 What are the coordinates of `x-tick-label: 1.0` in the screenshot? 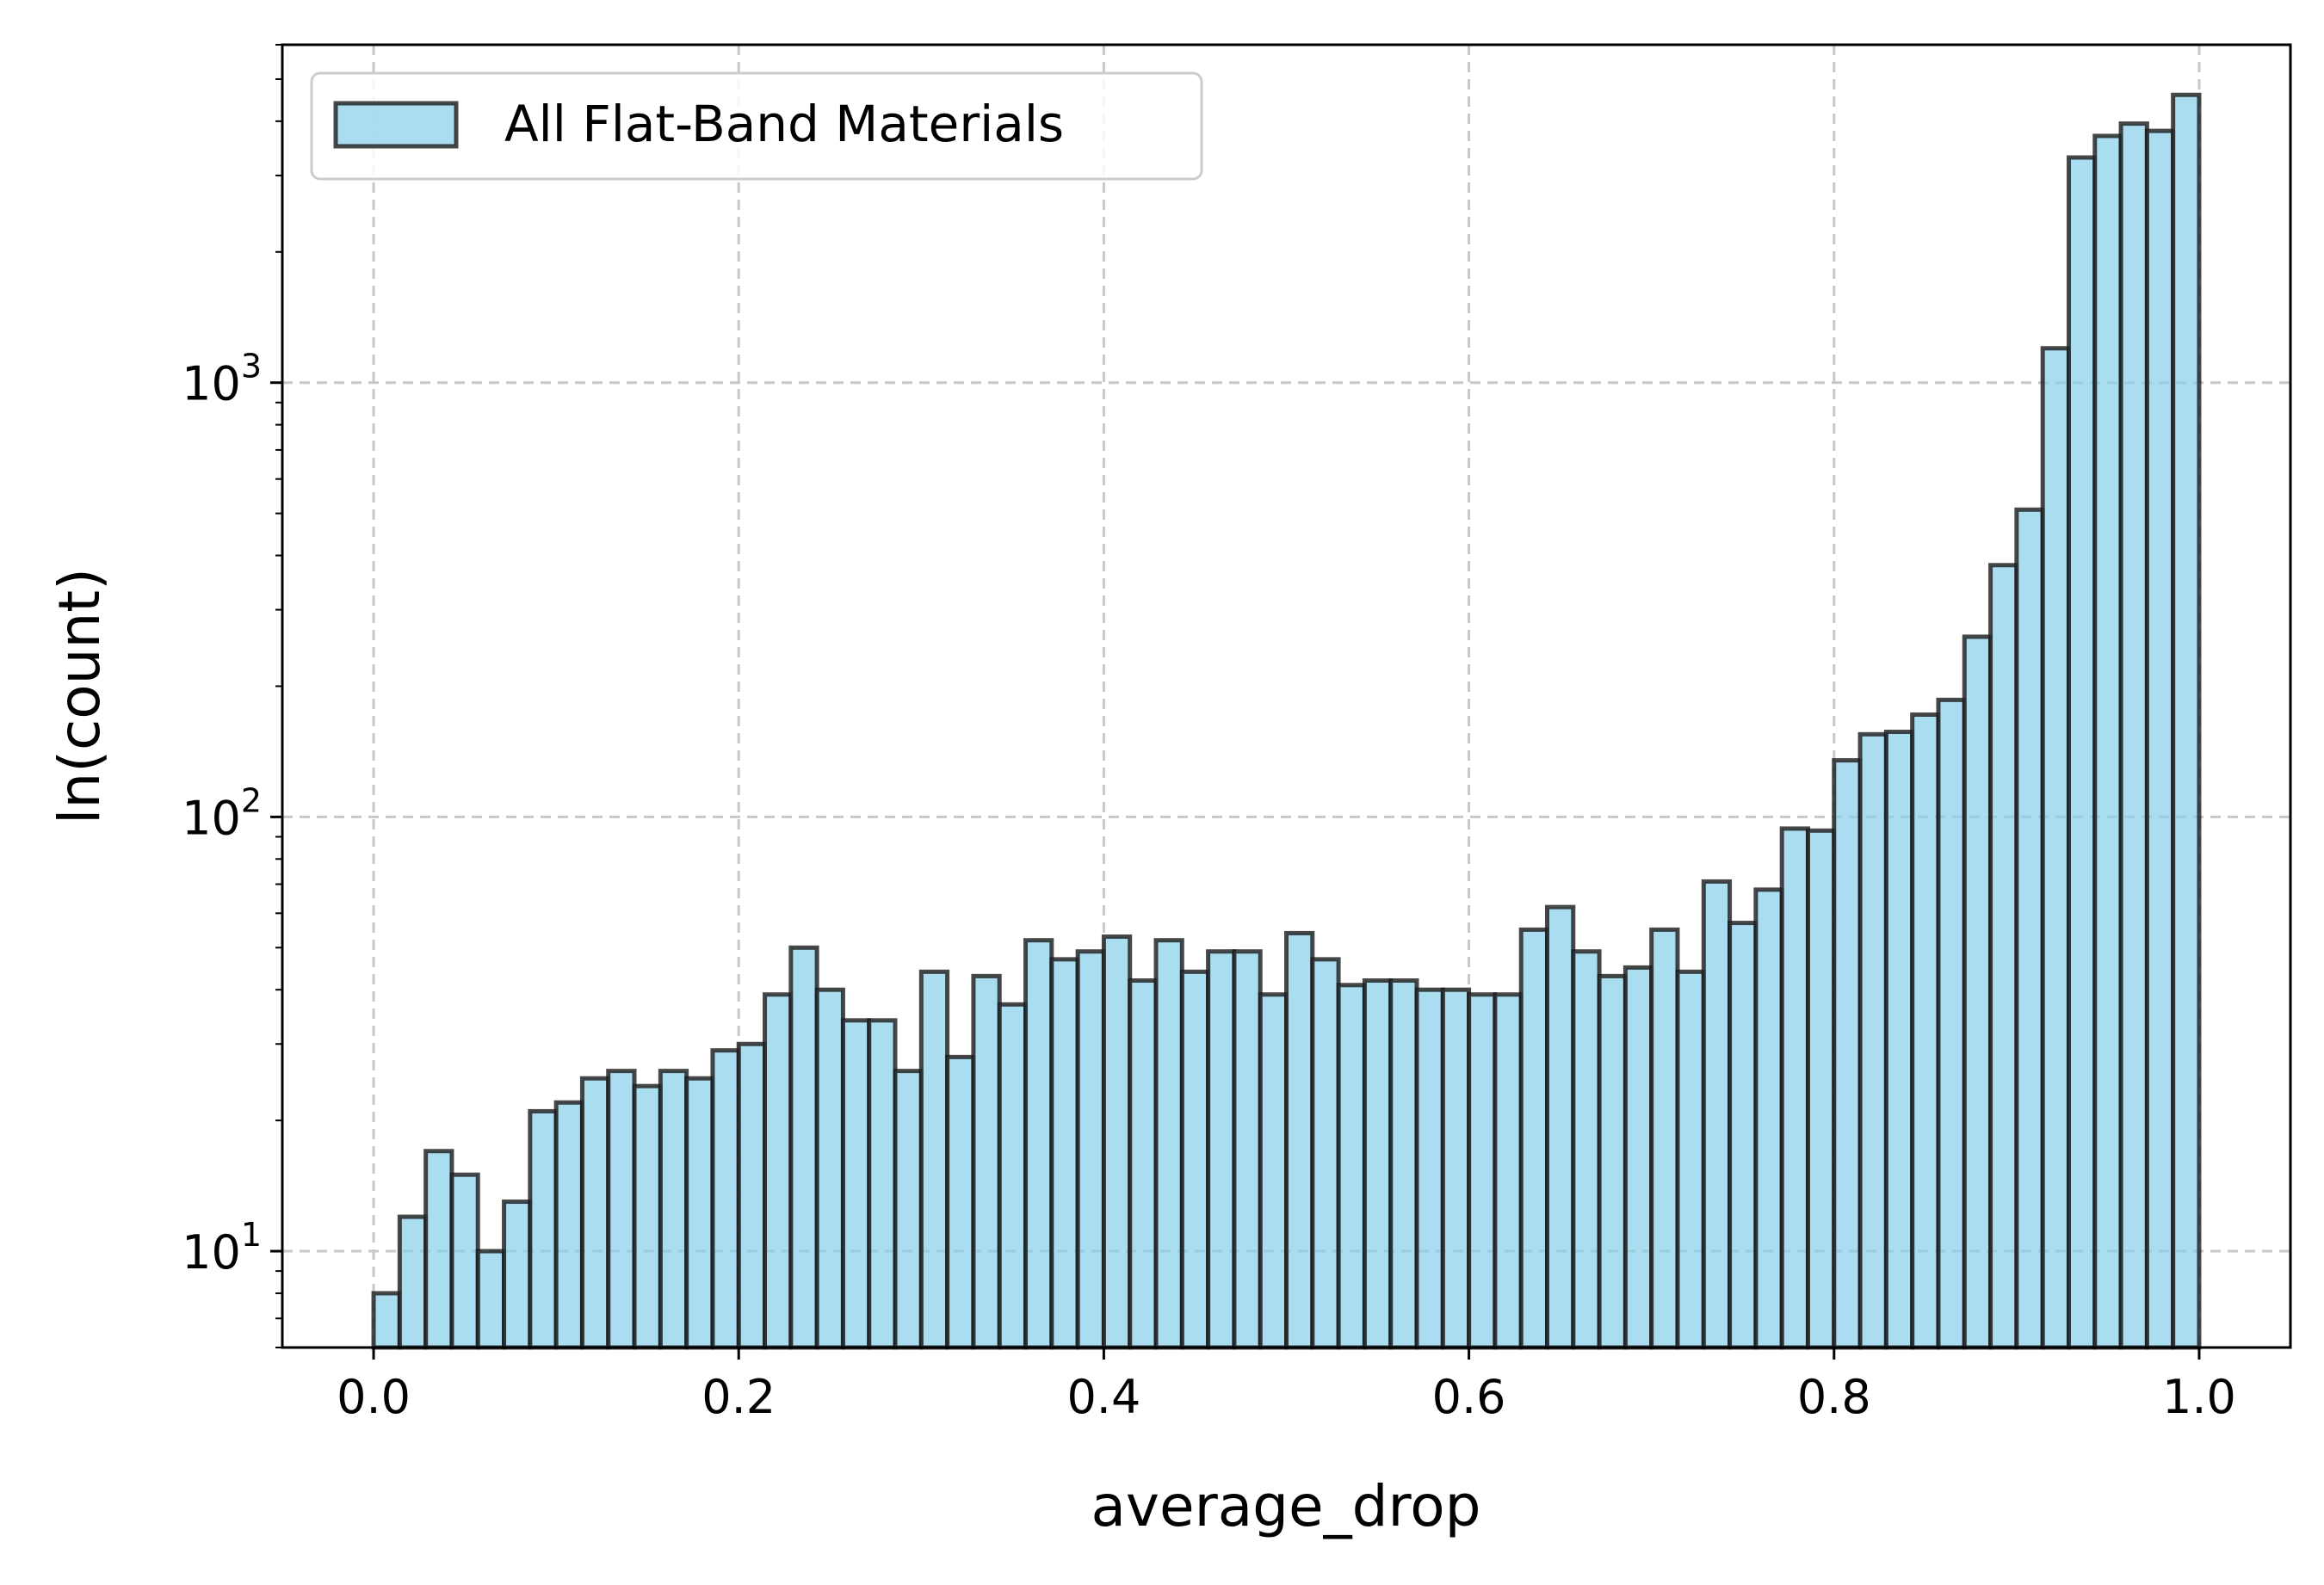 It's located at (2199, 1397).